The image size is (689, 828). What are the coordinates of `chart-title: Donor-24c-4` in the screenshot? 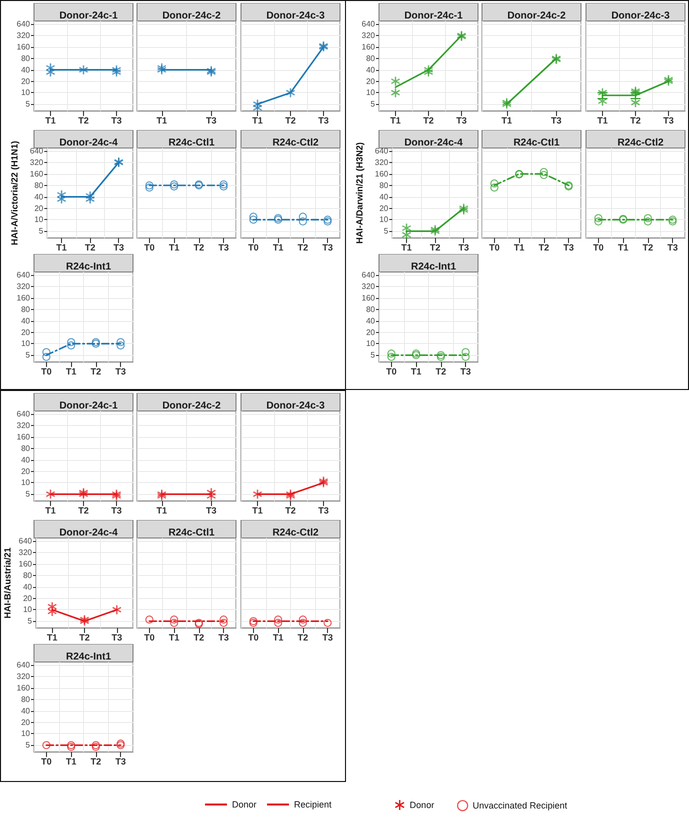 It's located at (434, 143).